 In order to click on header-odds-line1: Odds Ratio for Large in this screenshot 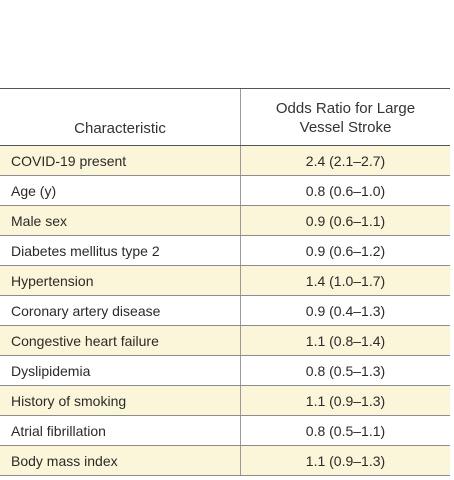, I will do `click(345, 108)`.